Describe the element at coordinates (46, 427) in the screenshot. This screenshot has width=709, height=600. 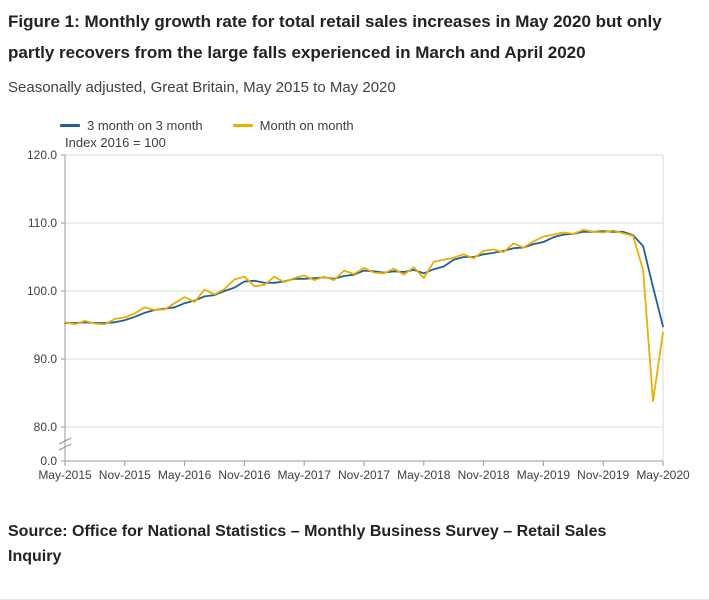
I see `svg-text: 80.0` at that location.